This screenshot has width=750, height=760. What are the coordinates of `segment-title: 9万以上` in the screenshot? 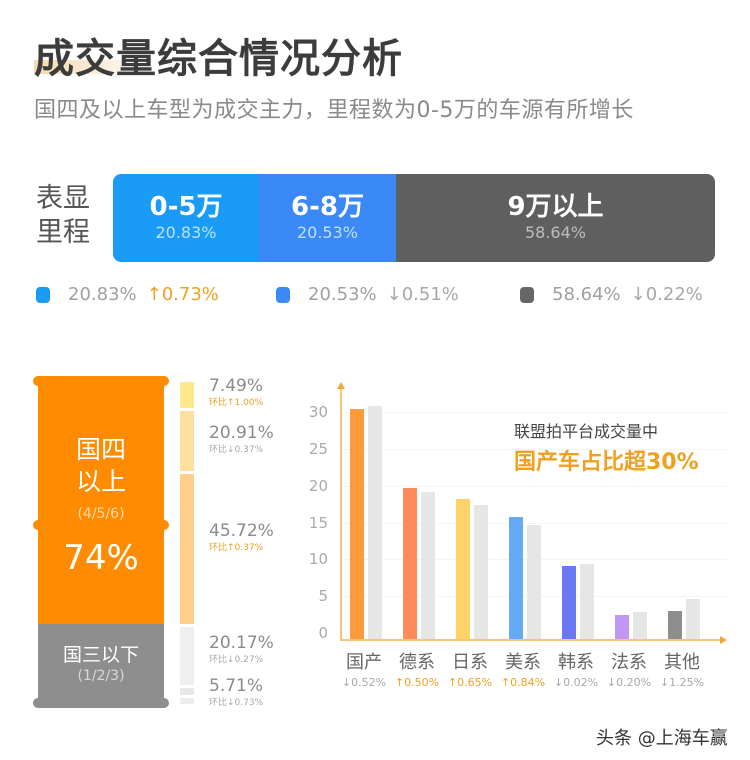 It's located at (555, 207).